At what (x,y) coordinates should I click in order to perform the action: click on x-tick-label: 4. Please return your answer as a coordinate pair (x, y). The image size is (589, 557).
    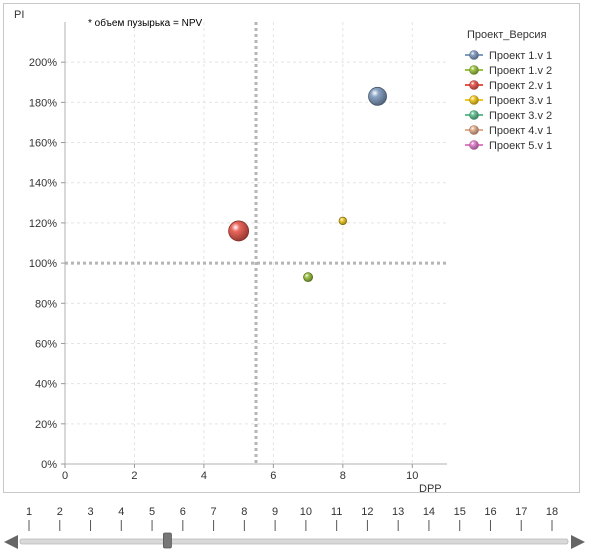
    Looking at the image, I should click on (204, 476).